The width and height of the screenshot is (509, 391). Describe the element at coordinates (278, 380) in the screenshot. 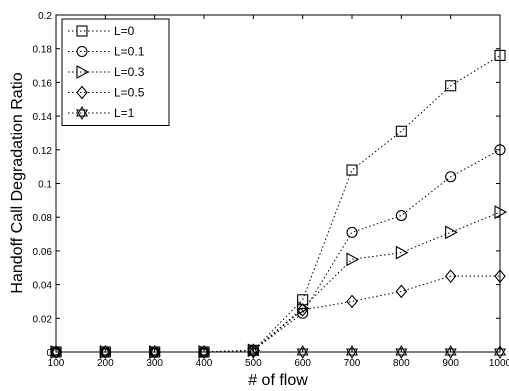

I see `x-axis-title: # of flow` at that location.